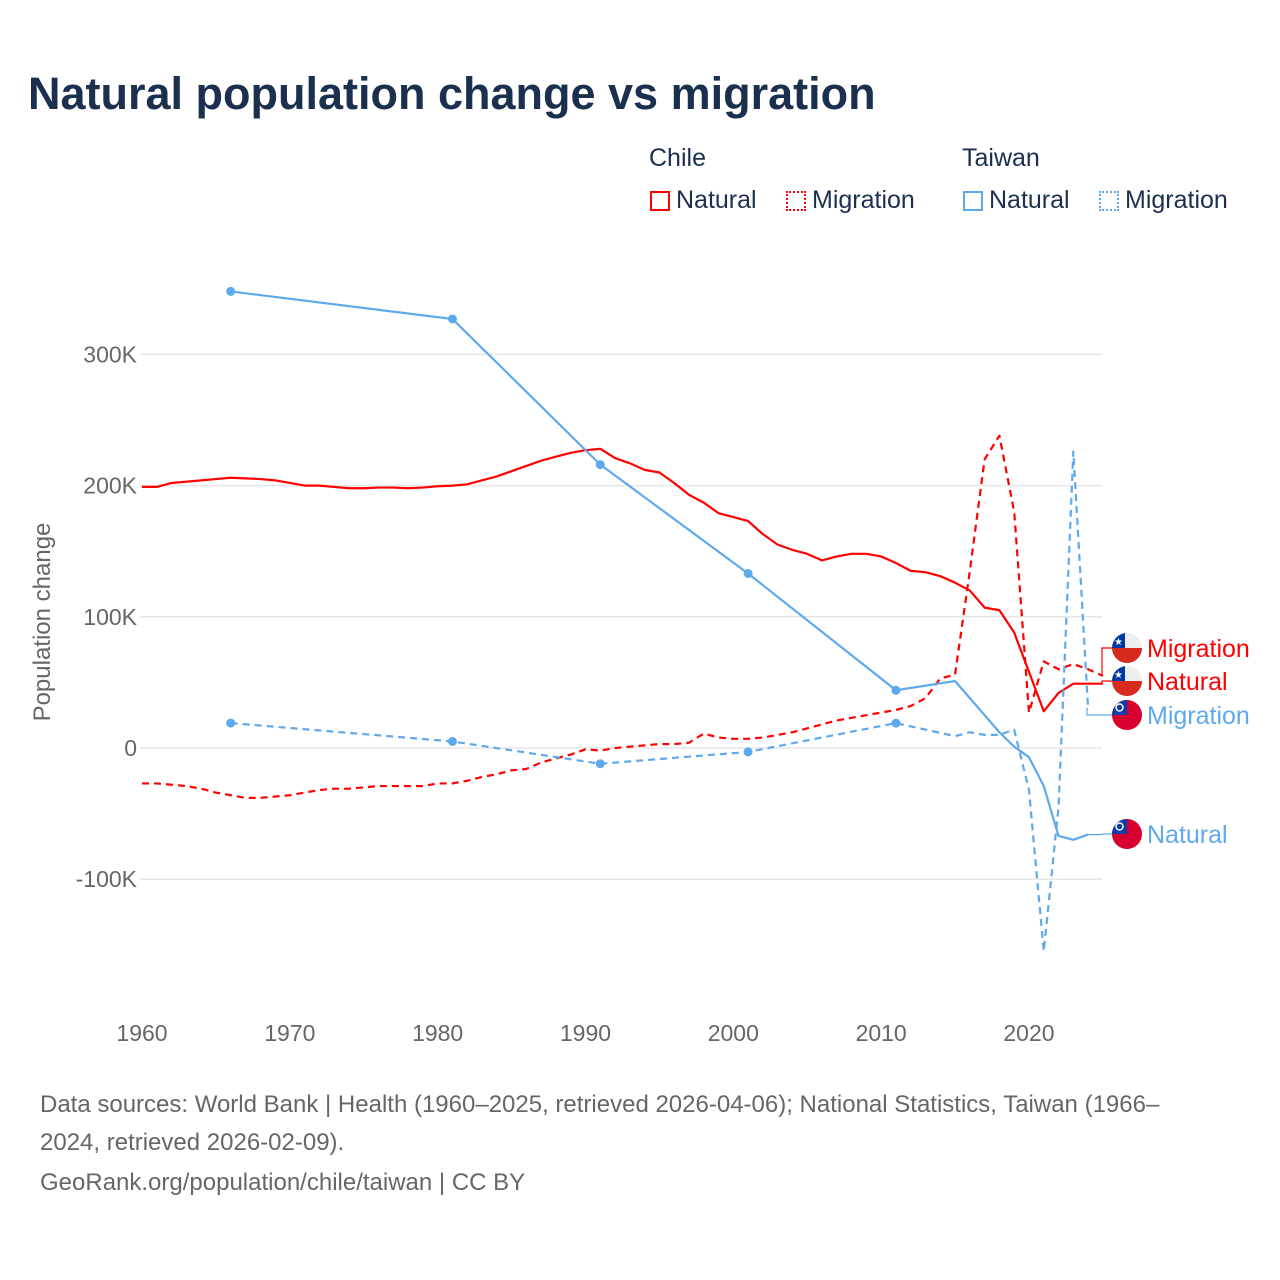 Image resolution: width=1280 pixels, height=1280 pixels. What do you see at coordinates (437, 1033) in the screenshot?
I see `x-tick-label: 1980` at bounding box center [437, 1033].